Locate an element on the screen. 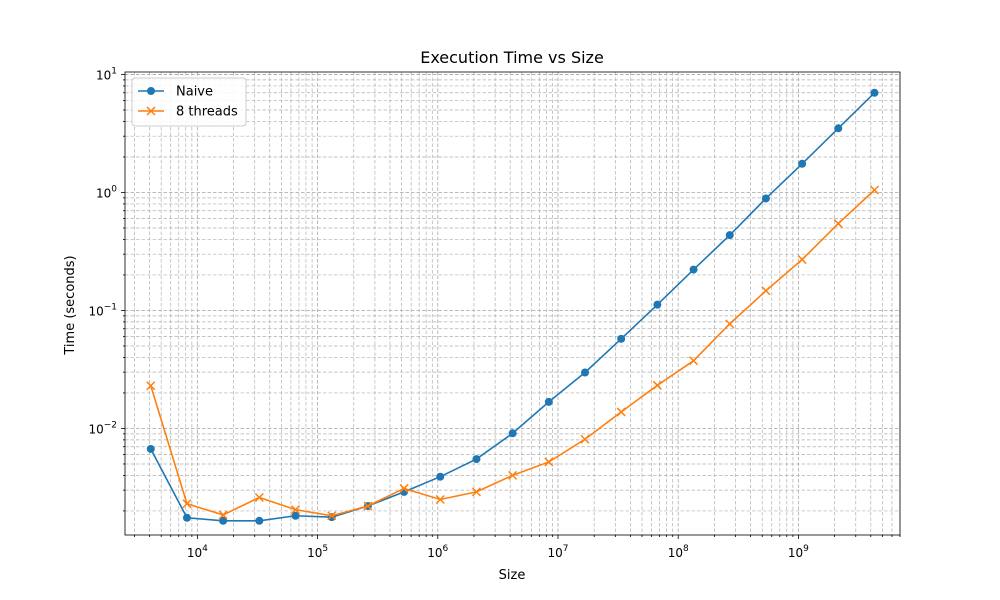  legend-entry: Naive is located at coordinates (175, 92).